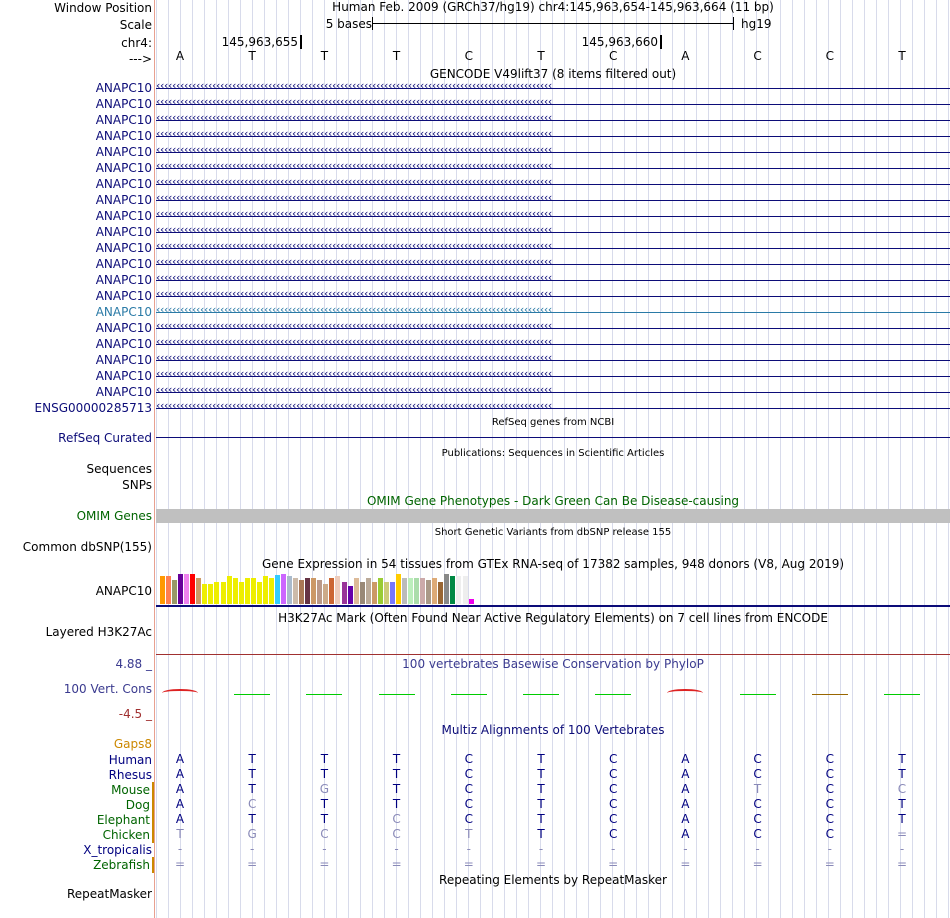  I want to click on species-label: Dog, so click(140, 805).